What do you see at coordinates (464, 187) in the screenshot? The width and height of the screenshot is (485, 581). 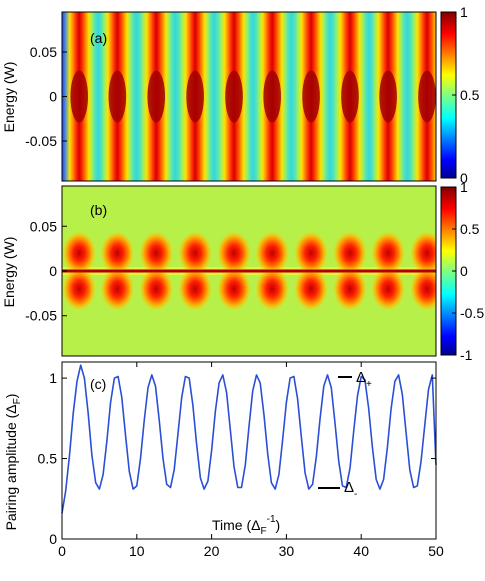 I see `panel-b-colorbar-tick-label: 1` at bounding box center [464, 187].